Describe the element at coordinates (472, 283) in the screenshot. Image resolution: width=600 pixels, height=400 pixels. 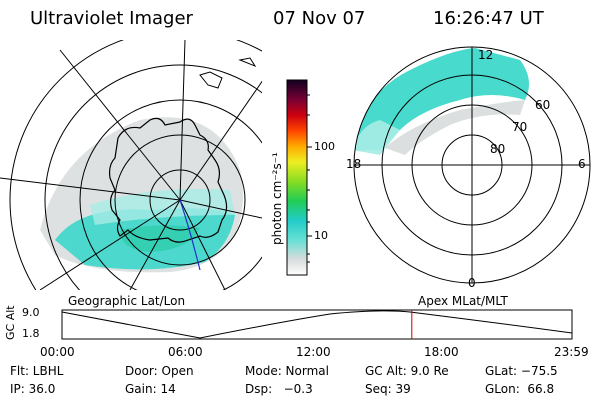
I see `mlt-label-0: 0` at that location.